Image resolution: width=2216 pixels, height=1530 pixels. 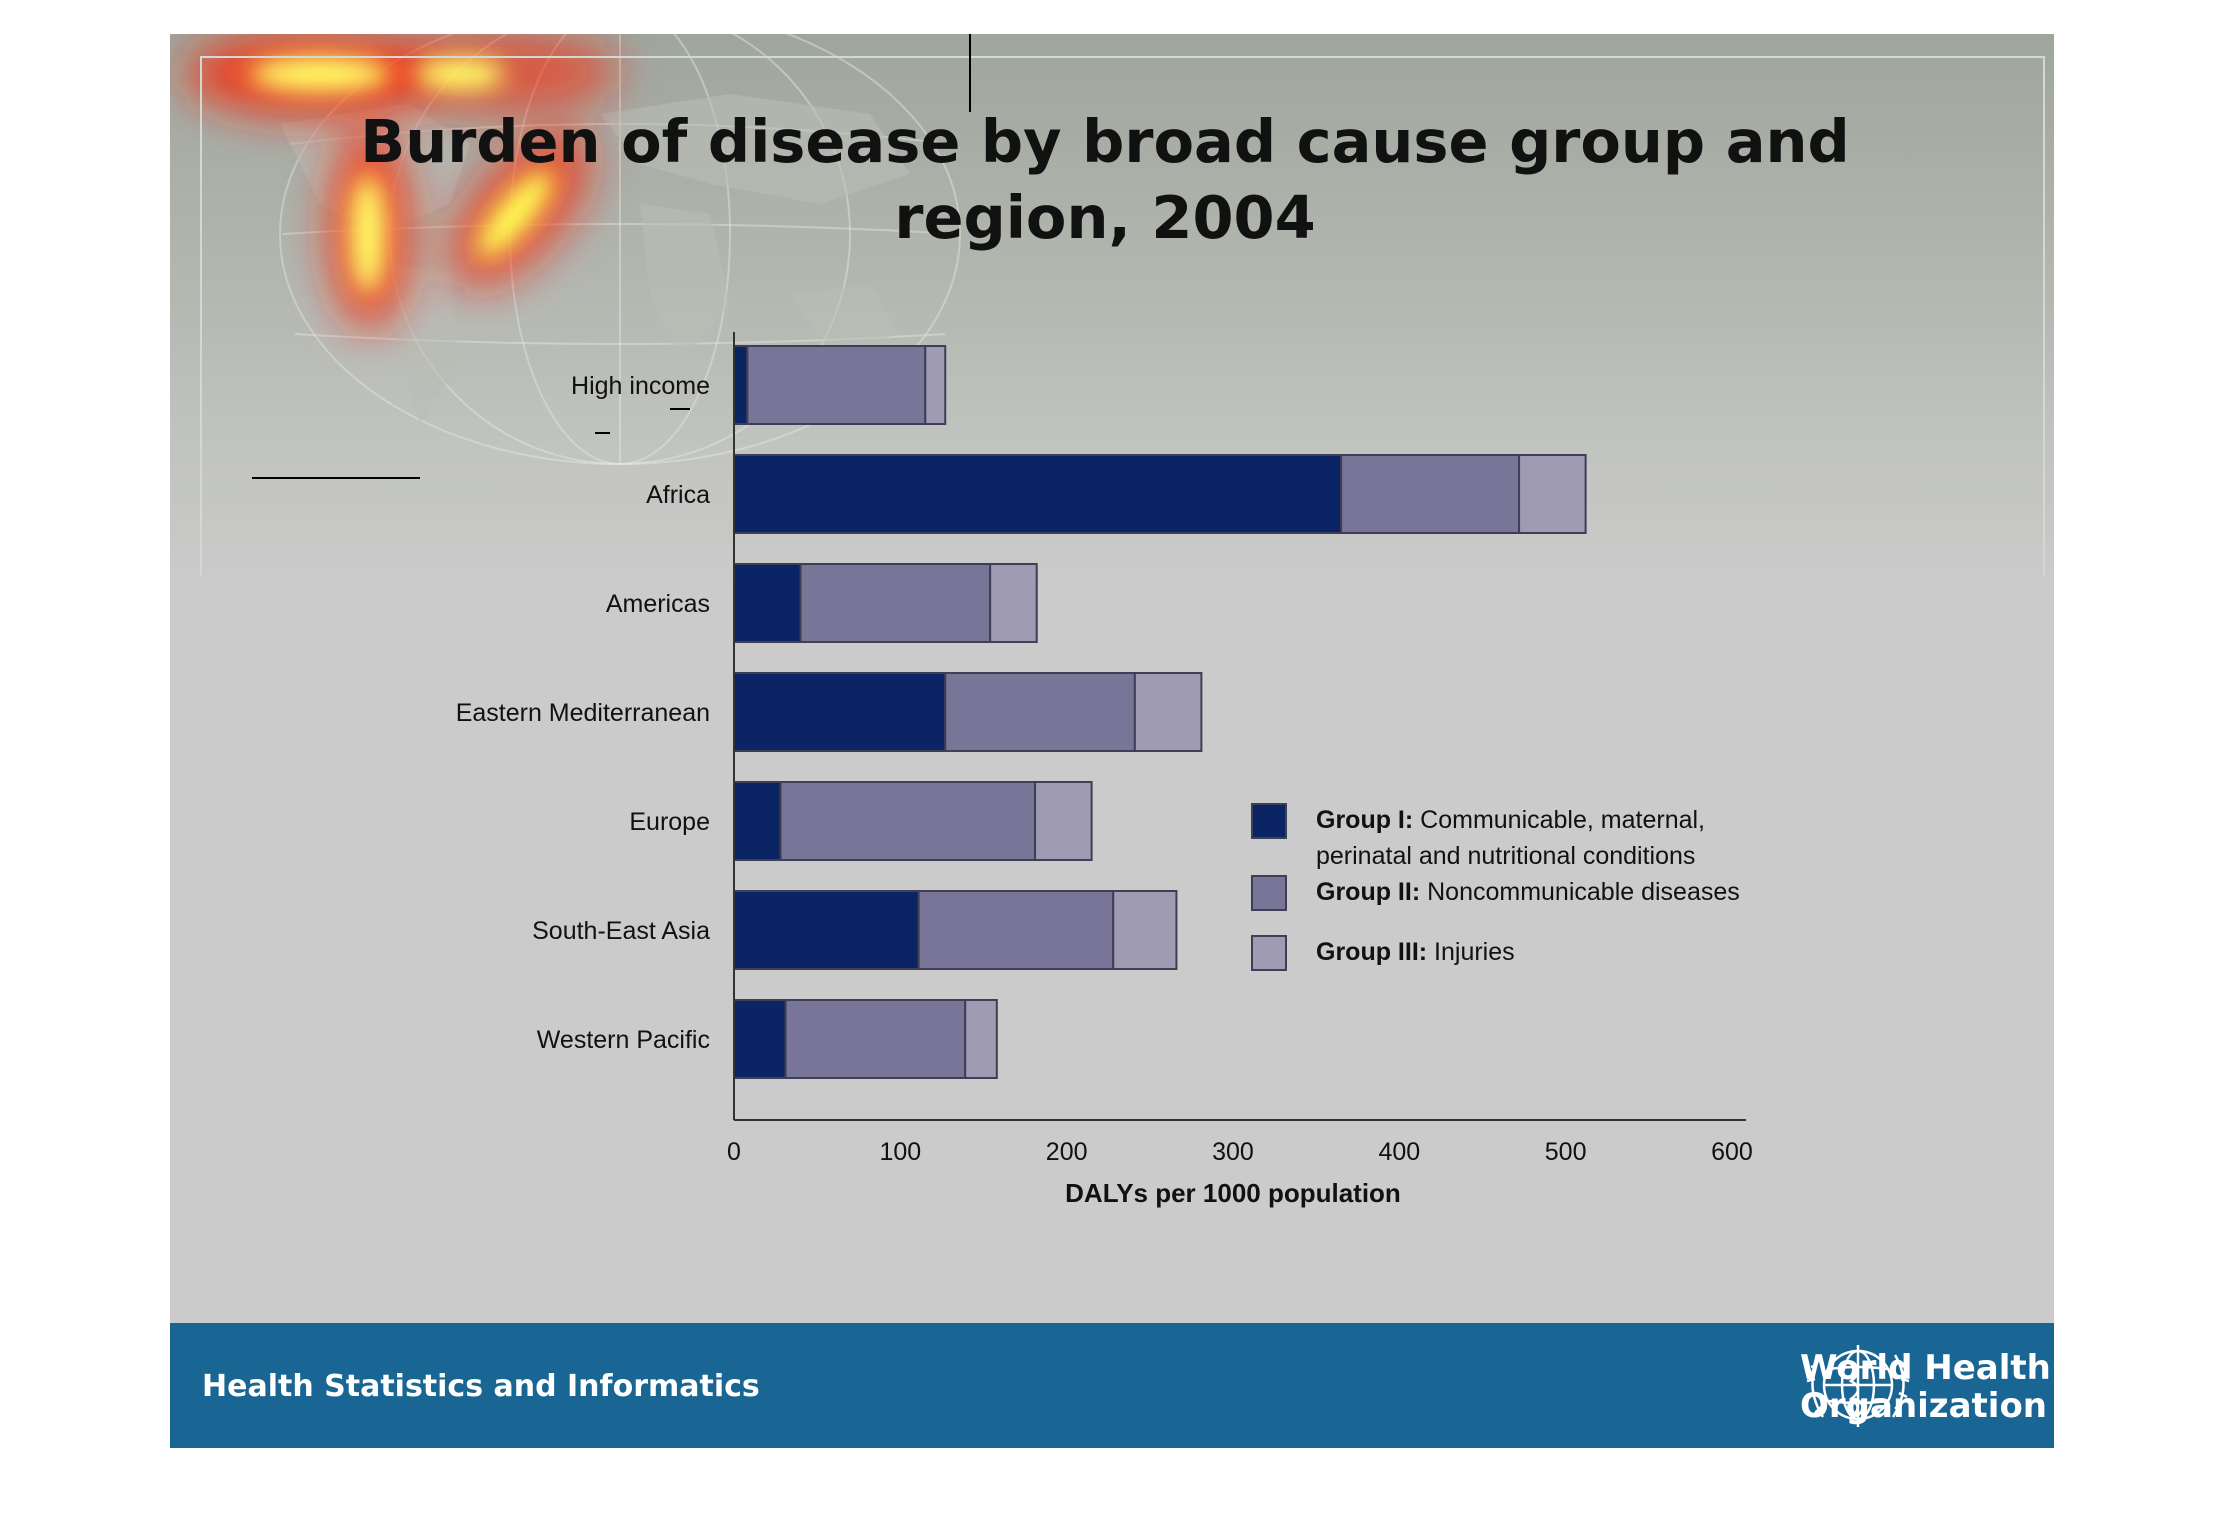 I want to click on legend-entry-1: Group I: Communicable, maternal,, so click(x=1510, y=820).